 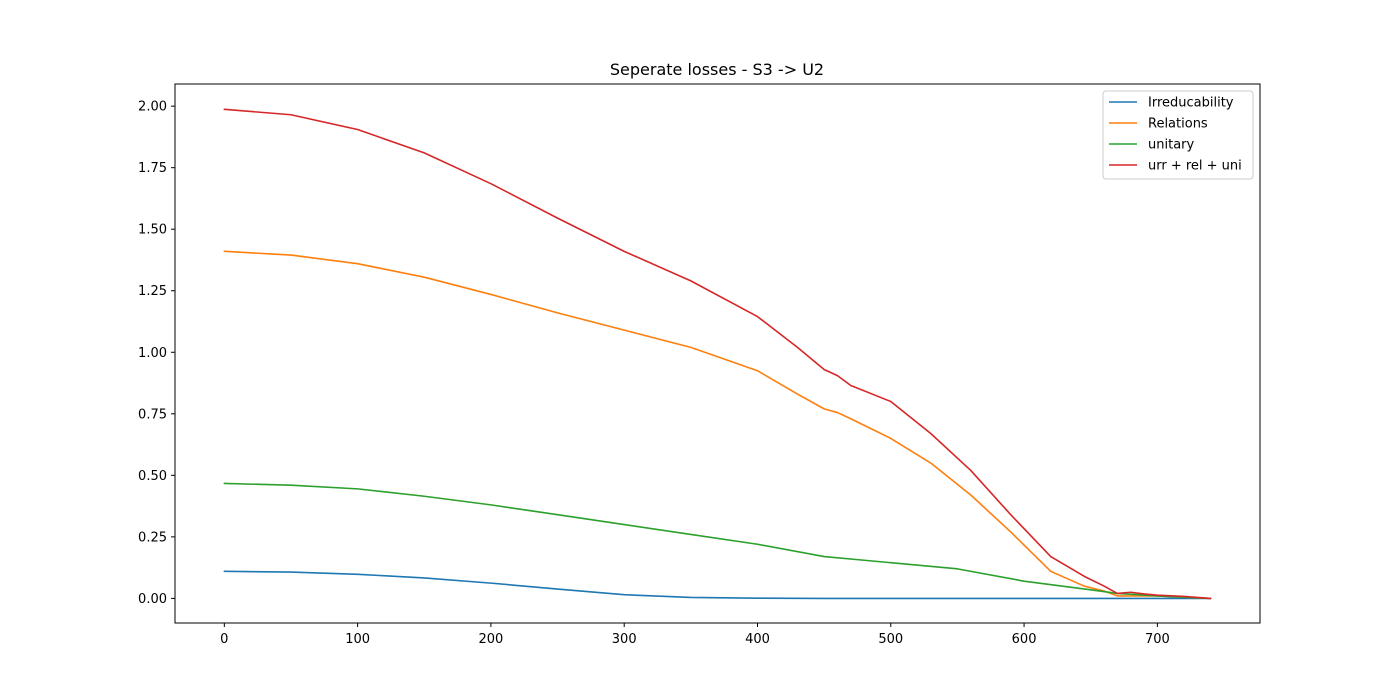 I want to click on y-tick-label: 0.50, so click(x=152, y=476).